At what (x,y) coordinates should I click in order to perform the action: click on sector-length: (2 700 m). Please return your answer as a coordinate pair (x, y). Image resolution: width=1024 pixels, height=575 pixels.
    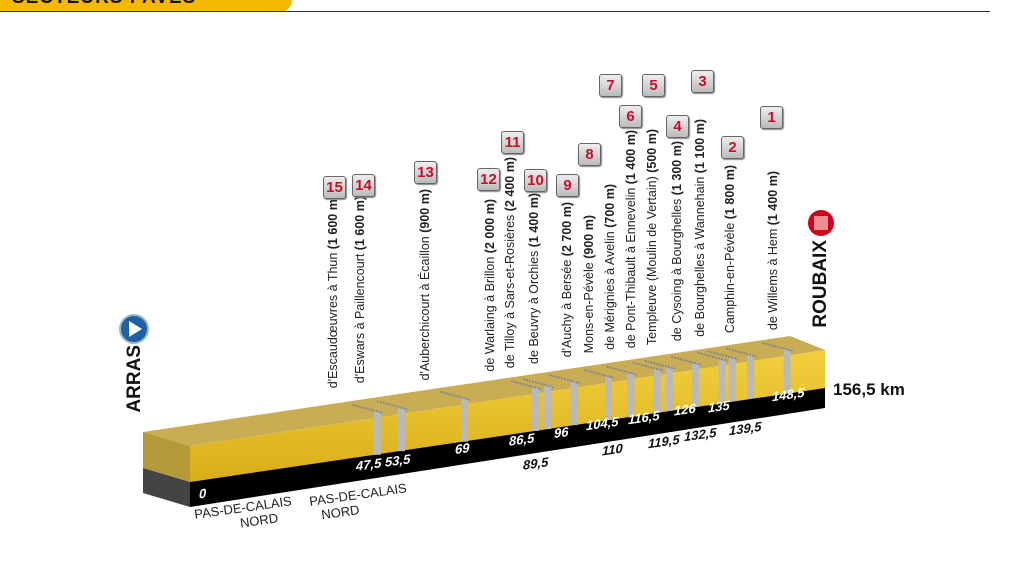
    Looking at the image, I should click on (567, 228).